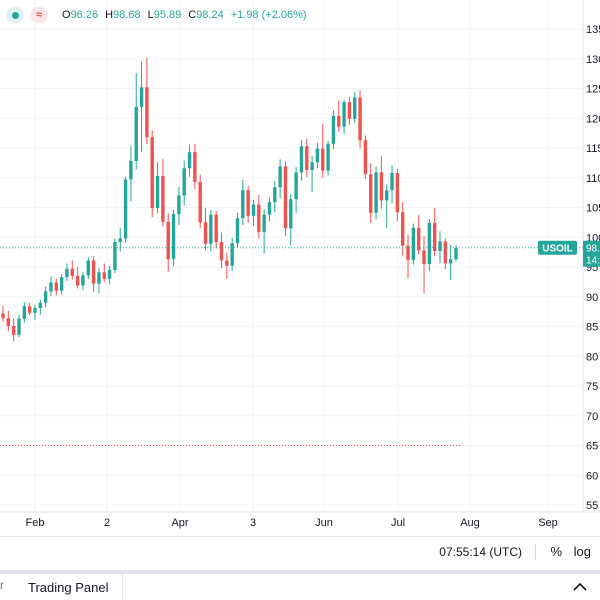 The image size is (600, 600). What do you see at coordinates (268, 15) in the screenshot?
I see `change-value: +1.98 (+2.06%)` at bounding box center [268, 15].